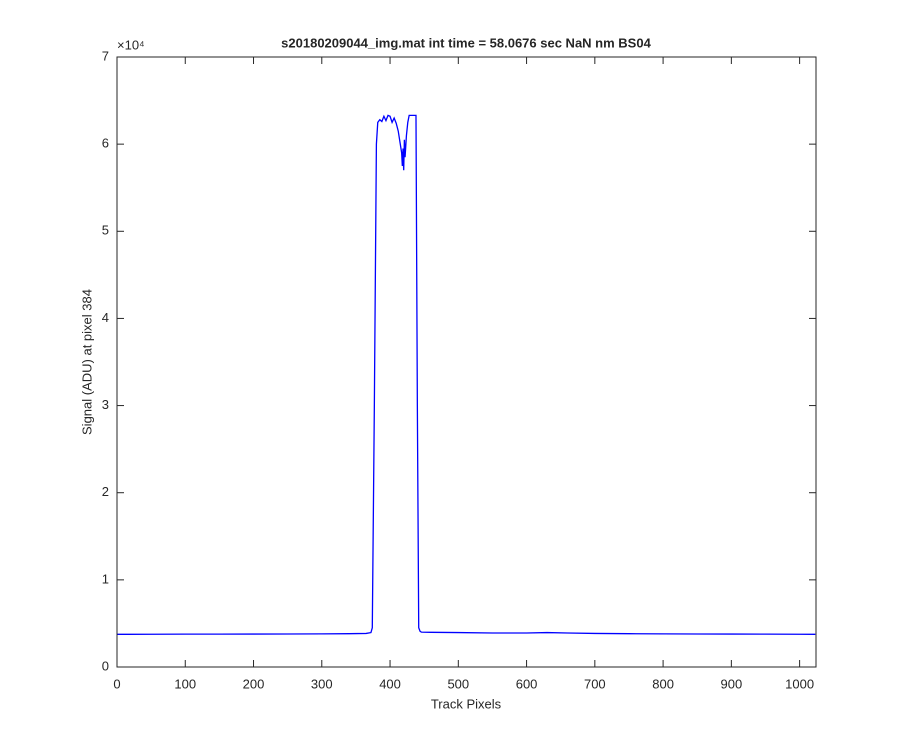 This screenshot has width=900, height=750. I want to click on y-tick-label: 5, so click(105, 230).